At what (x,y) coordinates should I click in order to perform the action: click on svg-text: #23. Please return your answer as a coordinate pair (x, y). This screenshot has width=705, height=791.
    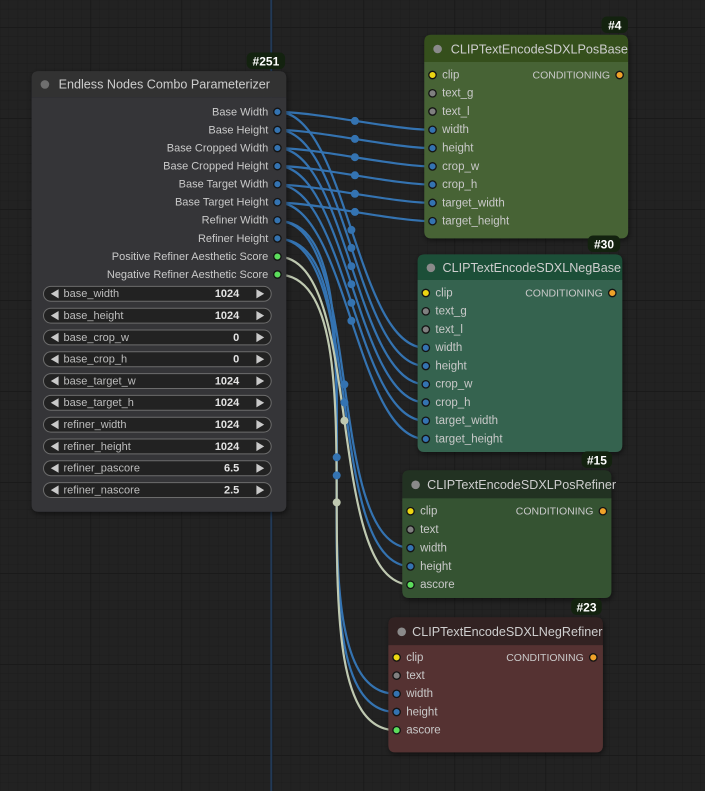
    Looking at the image, I should click on (586, 607).